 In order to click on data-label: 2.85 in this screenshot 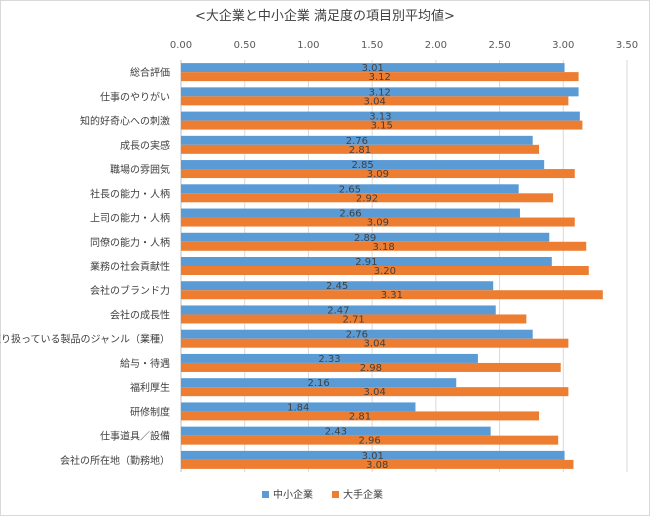, I will do `click(362, 165)`.